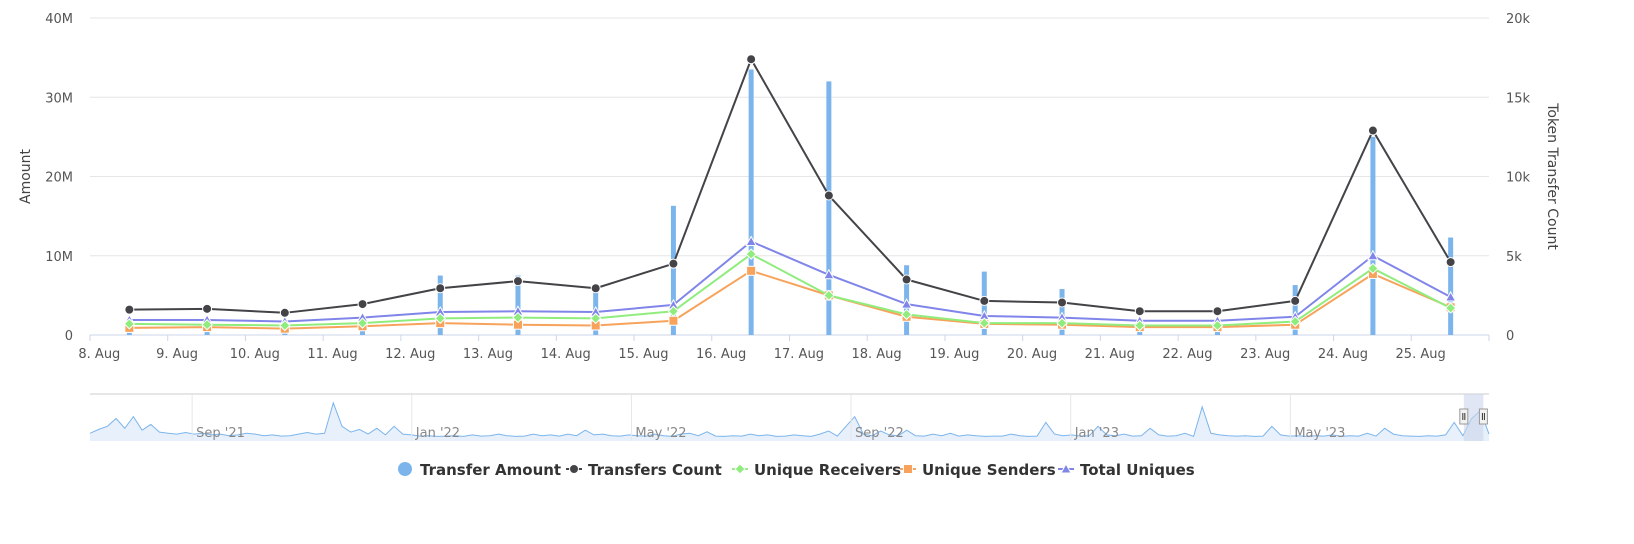 The image size is (1634, 544). What do you see at coordinates (1473, 417) in the screenshot?
I see `navigator-selection` at bounding box center [1473, 417].